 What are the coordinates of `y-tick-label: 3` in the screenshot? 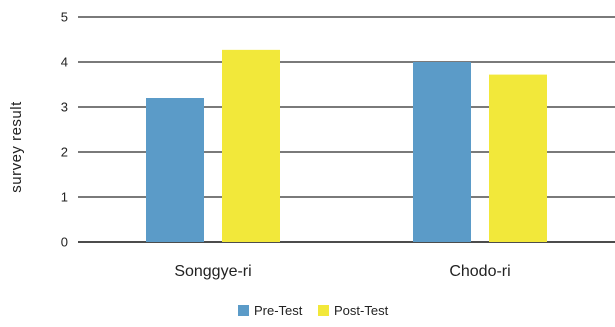 It's located at (64, 107).